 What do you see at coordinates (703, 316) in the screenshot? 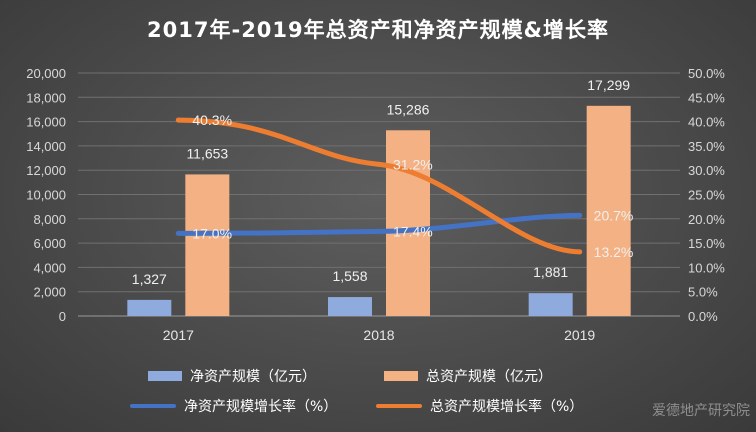
I see `y2-tick-label: 0.0%` at bounding box center [703, 316].